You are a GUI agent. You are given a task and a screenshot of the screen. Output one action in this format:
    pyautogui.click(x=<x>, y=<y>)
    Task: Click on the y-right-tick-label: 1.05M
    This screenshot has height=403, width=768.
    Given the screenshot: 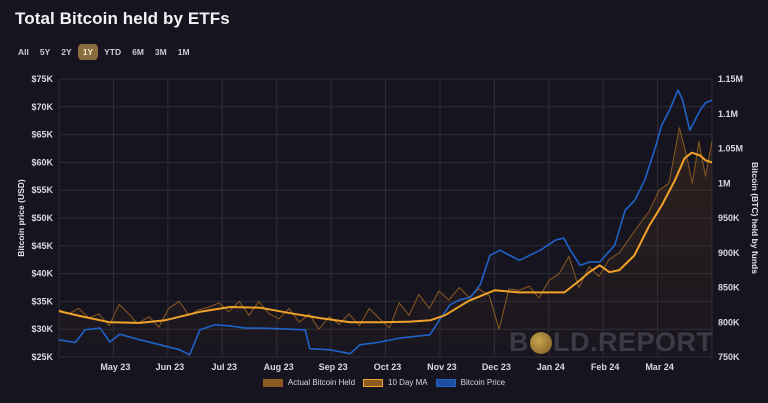 What is the action you would take?
    pyautogui.click(x=730, y=149)
    